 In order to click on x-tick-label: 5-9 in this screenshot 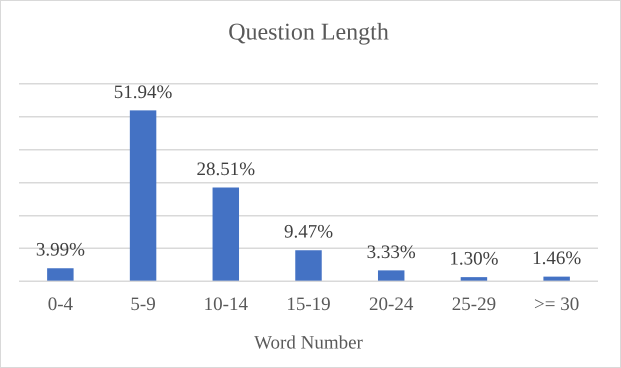, I will do `click(143, 304)`.